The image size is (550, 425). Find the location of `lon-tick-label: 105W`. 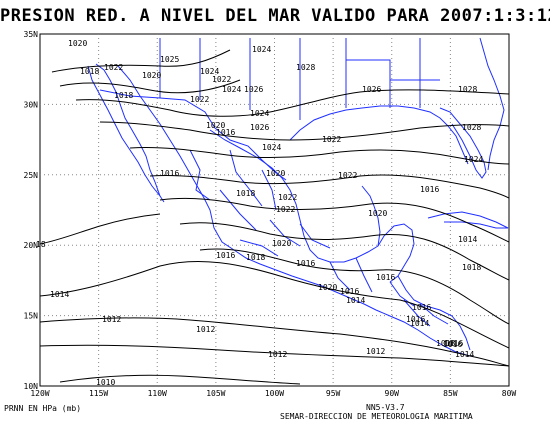

lon-tick-label: 105W is located at coordinates (215, 393).